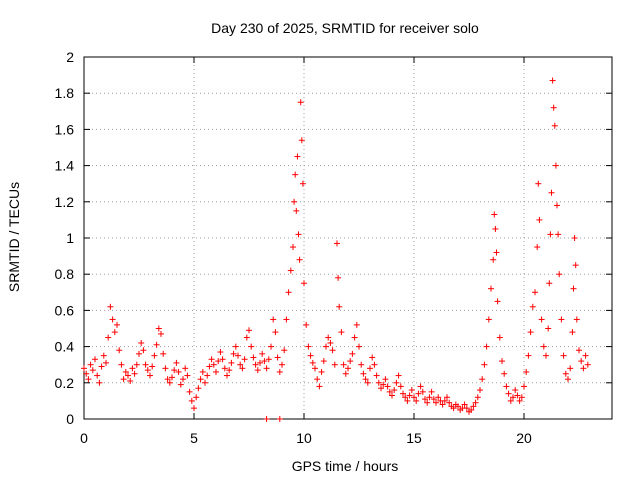  What do you see at coordinates (65, 93) in the screenshot?
I see `y-tick-label: 1.8` at bounding box center [65, 93].